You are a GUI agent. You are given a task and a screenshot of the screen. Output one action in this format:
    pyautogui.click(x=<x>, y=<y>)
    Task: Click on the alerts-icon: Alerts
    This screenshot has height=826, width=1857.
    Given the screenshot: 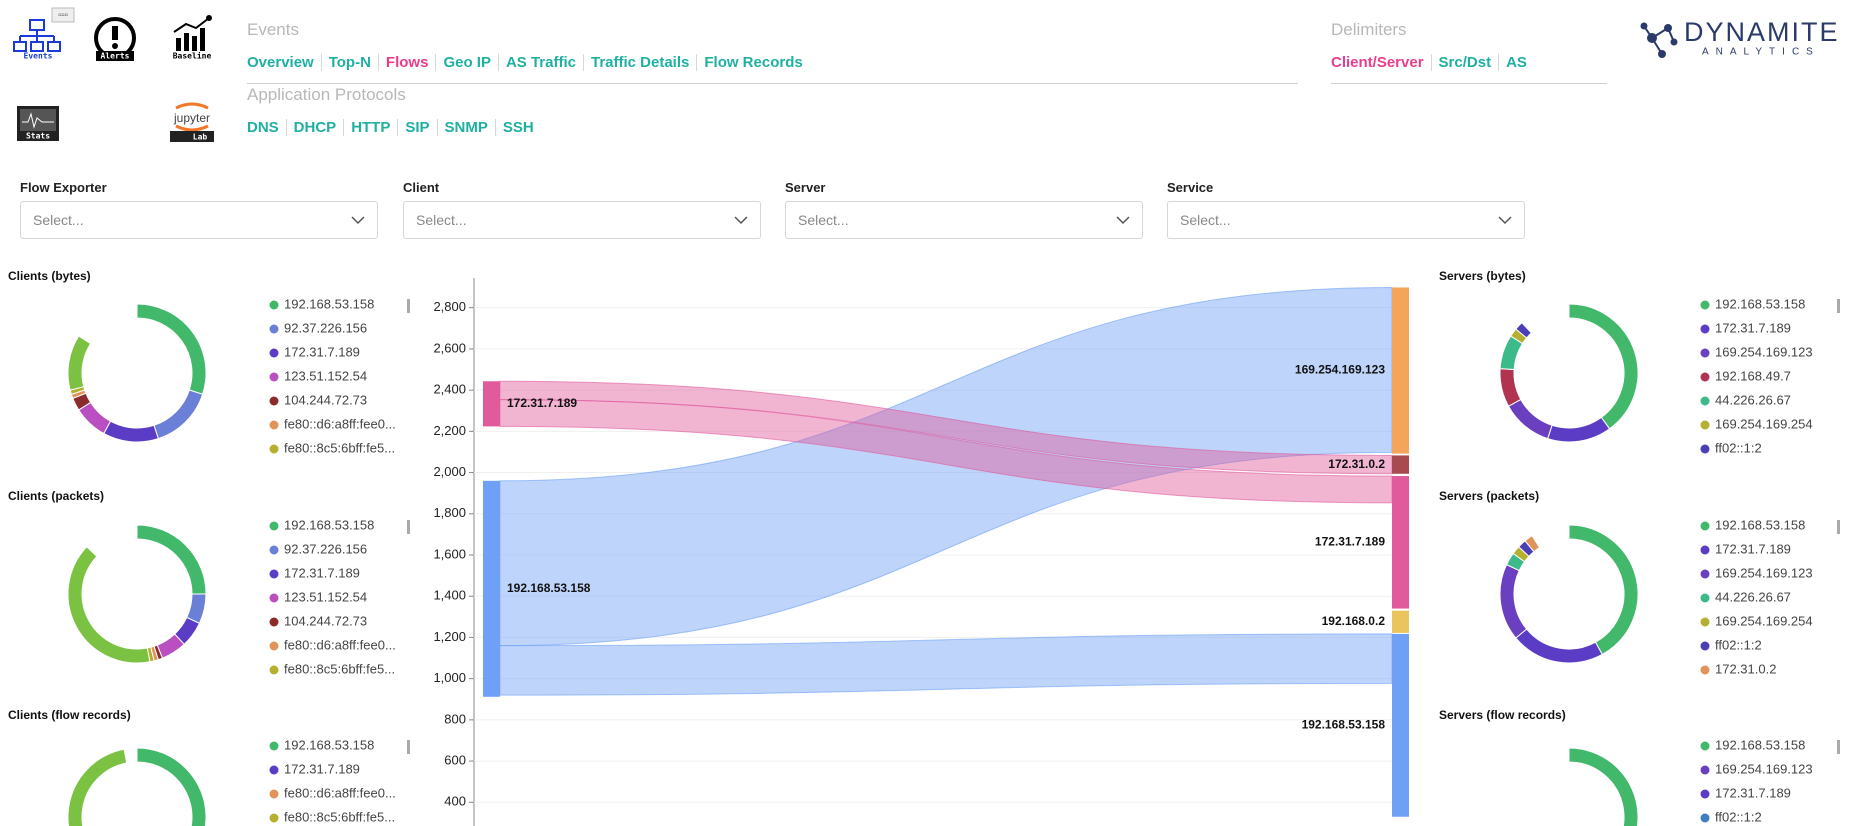 What is the action you would take?
    pyautogui.click(x=115, y=39)
    